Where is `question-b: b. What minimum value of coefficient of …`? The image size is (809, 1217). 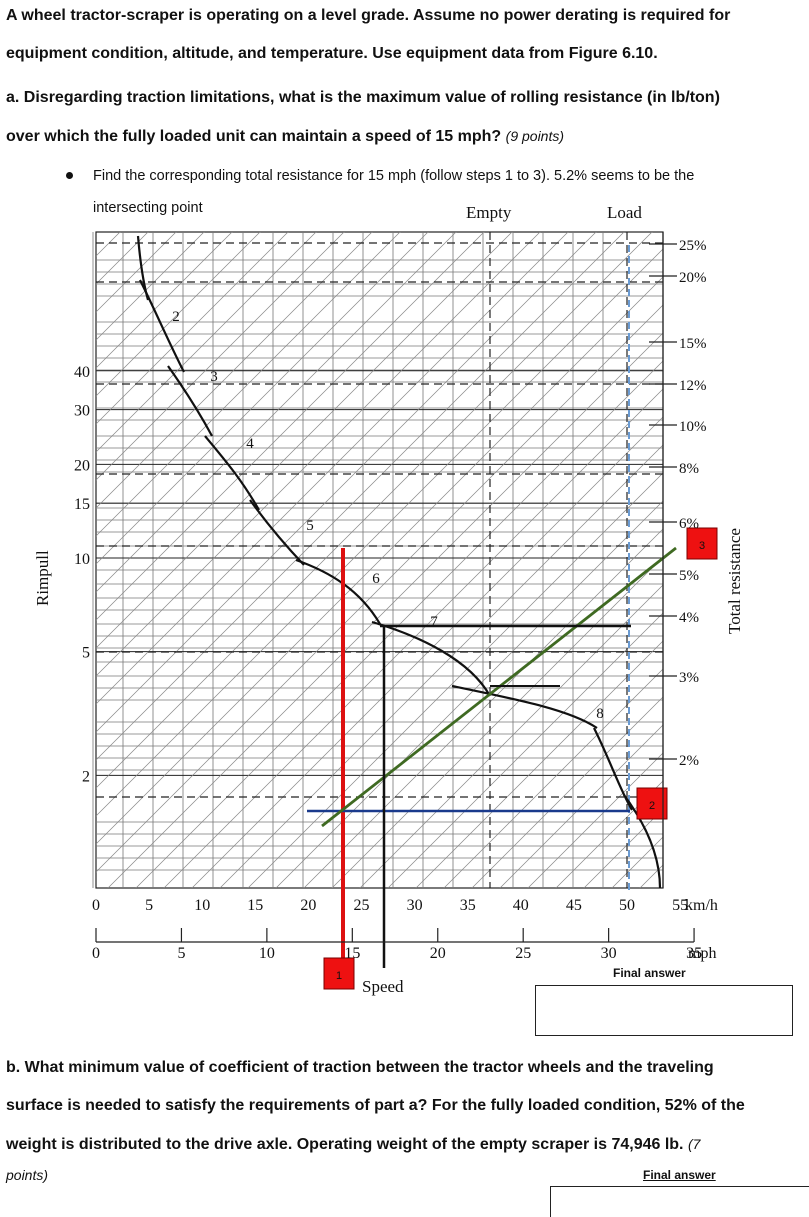 question-b: b. What minimum value of coefficient of … is located at coordinates (404, 1117).